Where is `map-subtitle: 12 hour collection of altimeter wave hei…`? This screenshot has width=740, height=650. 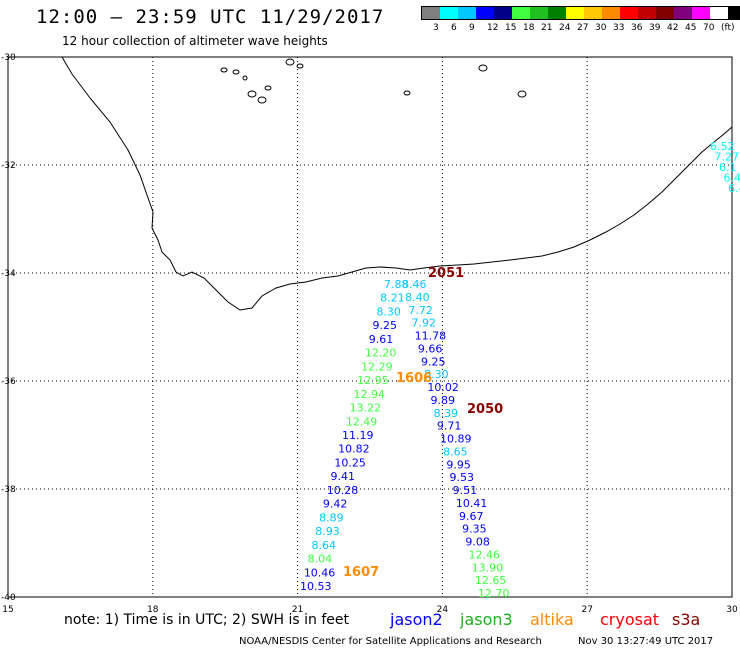 map-subtitle: 12 hour collection of altimeter wave hei… is located at coordinates (195, 41).